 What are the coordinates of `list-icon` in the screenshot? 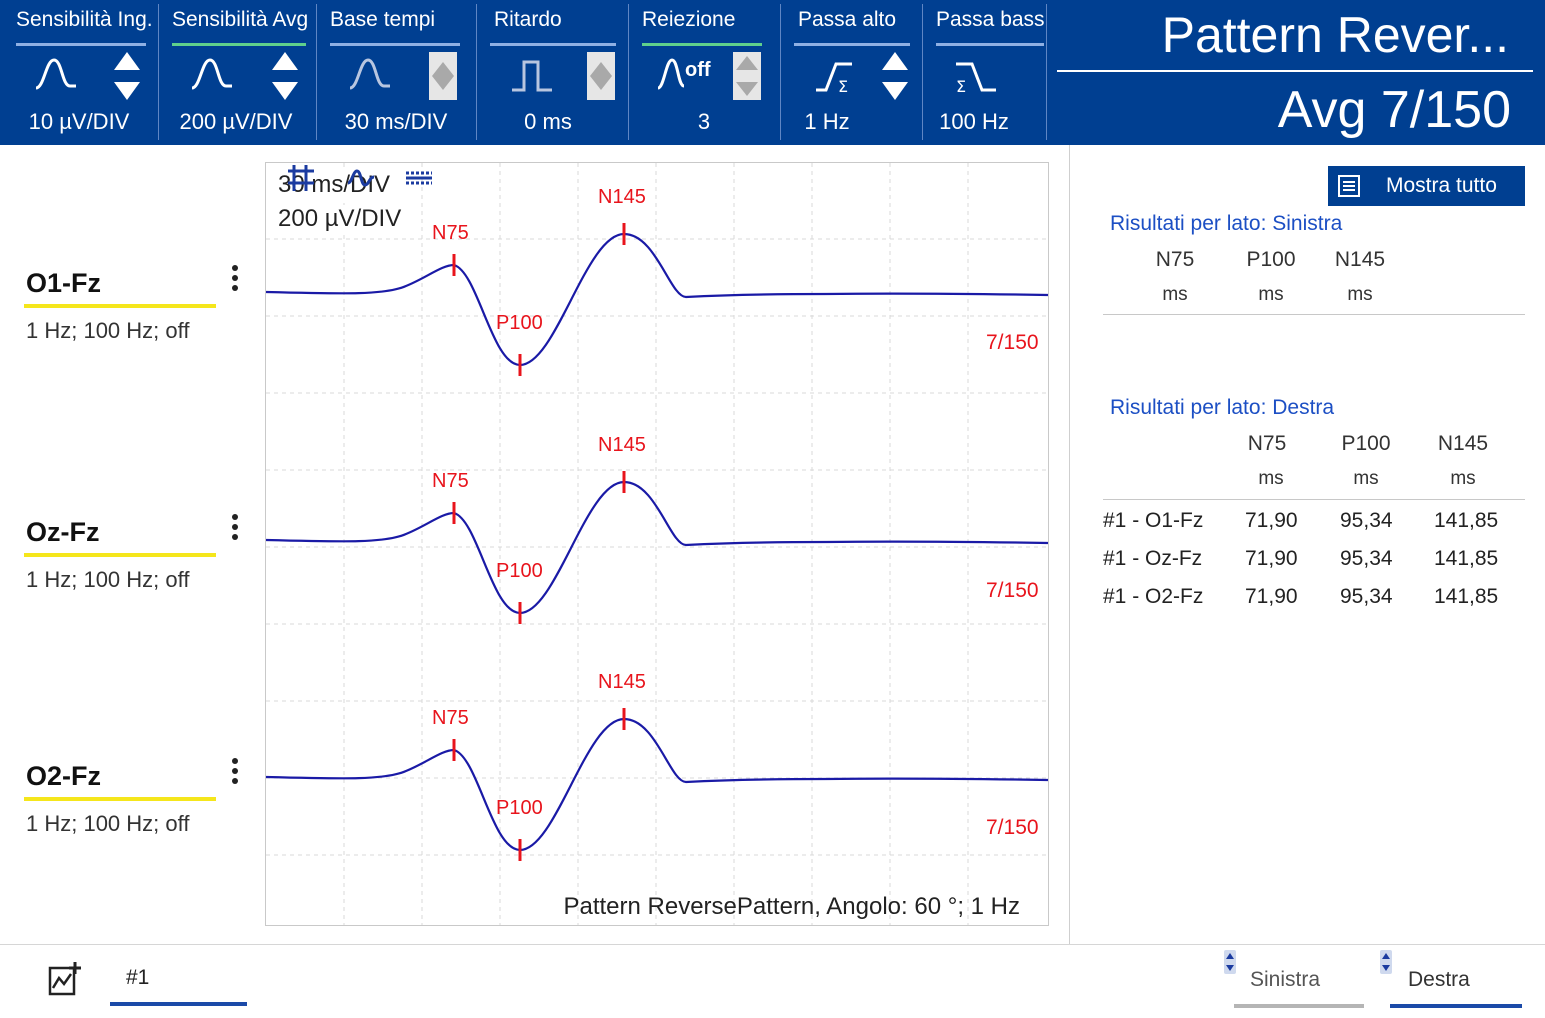 It's located at (1349, 186).